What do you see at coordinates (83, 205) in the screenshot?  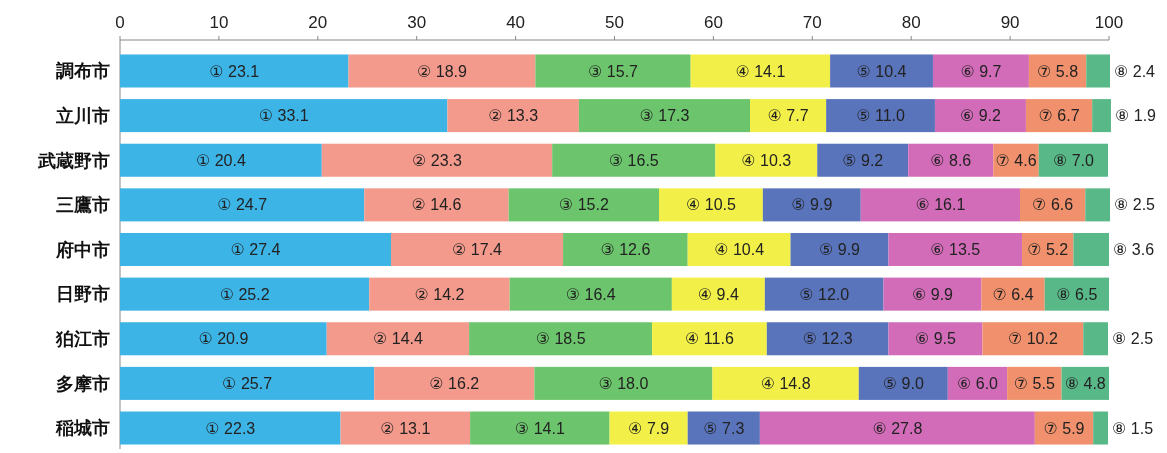 I see `y-tick-label: 三鷹市` at bounding box center [83, 205].